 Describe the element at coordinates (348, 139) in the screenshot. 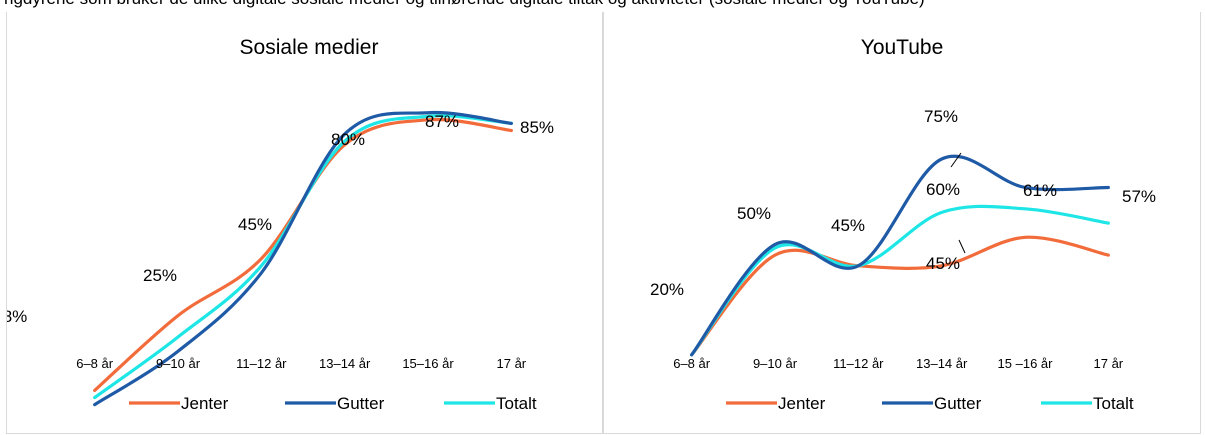

I see `data-label: 80%` at that location.